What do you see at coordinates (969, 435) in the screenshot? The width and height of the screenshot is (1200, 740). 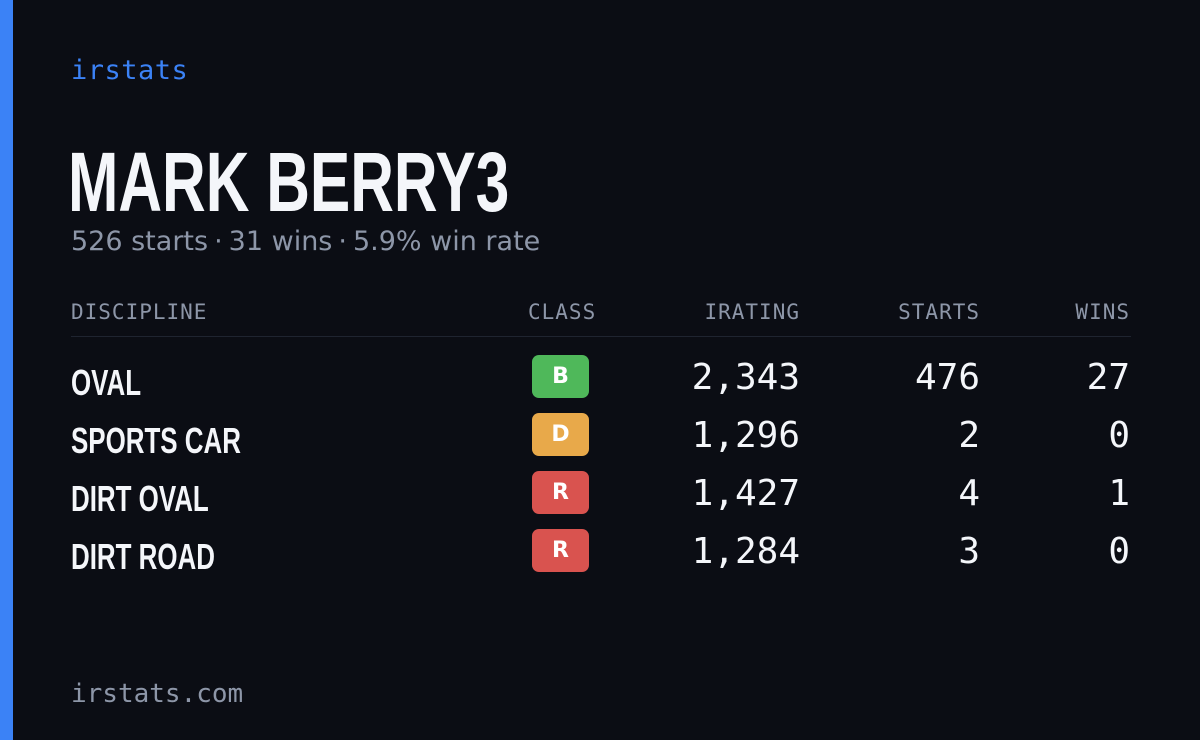 I see `starts-value: 2` at bounding box center [969, 435].